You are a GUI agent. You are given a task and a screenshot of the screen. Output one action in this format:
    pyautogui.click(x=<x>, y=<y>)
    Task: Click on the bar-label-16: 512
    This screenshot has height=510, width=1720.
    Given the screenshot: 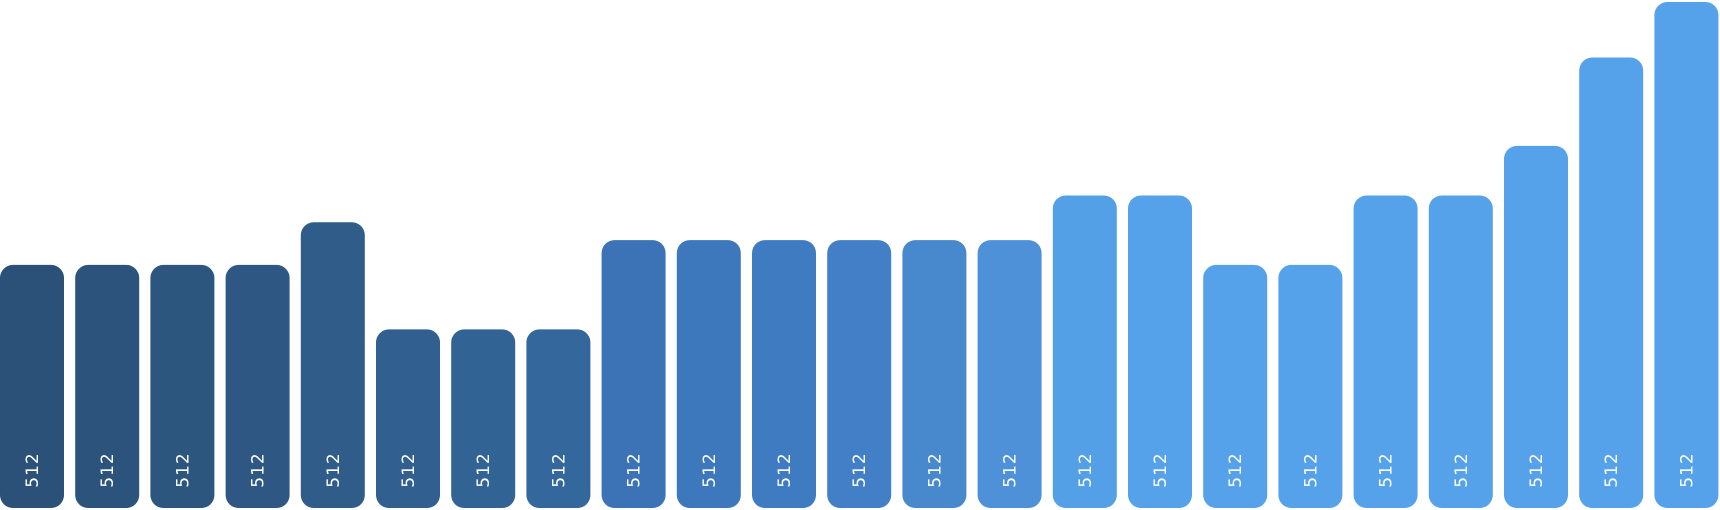 What is the action you would take?
    pyautogui.click(x=1161, y=469)
    